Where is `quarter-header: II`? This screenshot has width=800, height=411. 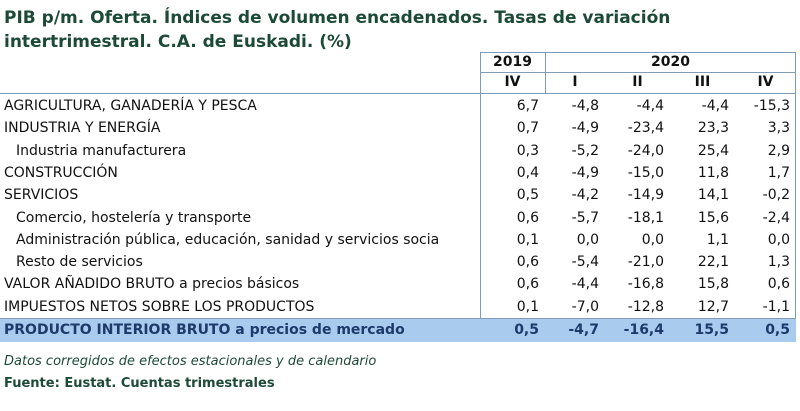
quarter-header: II is located at coordinates (637, 82).